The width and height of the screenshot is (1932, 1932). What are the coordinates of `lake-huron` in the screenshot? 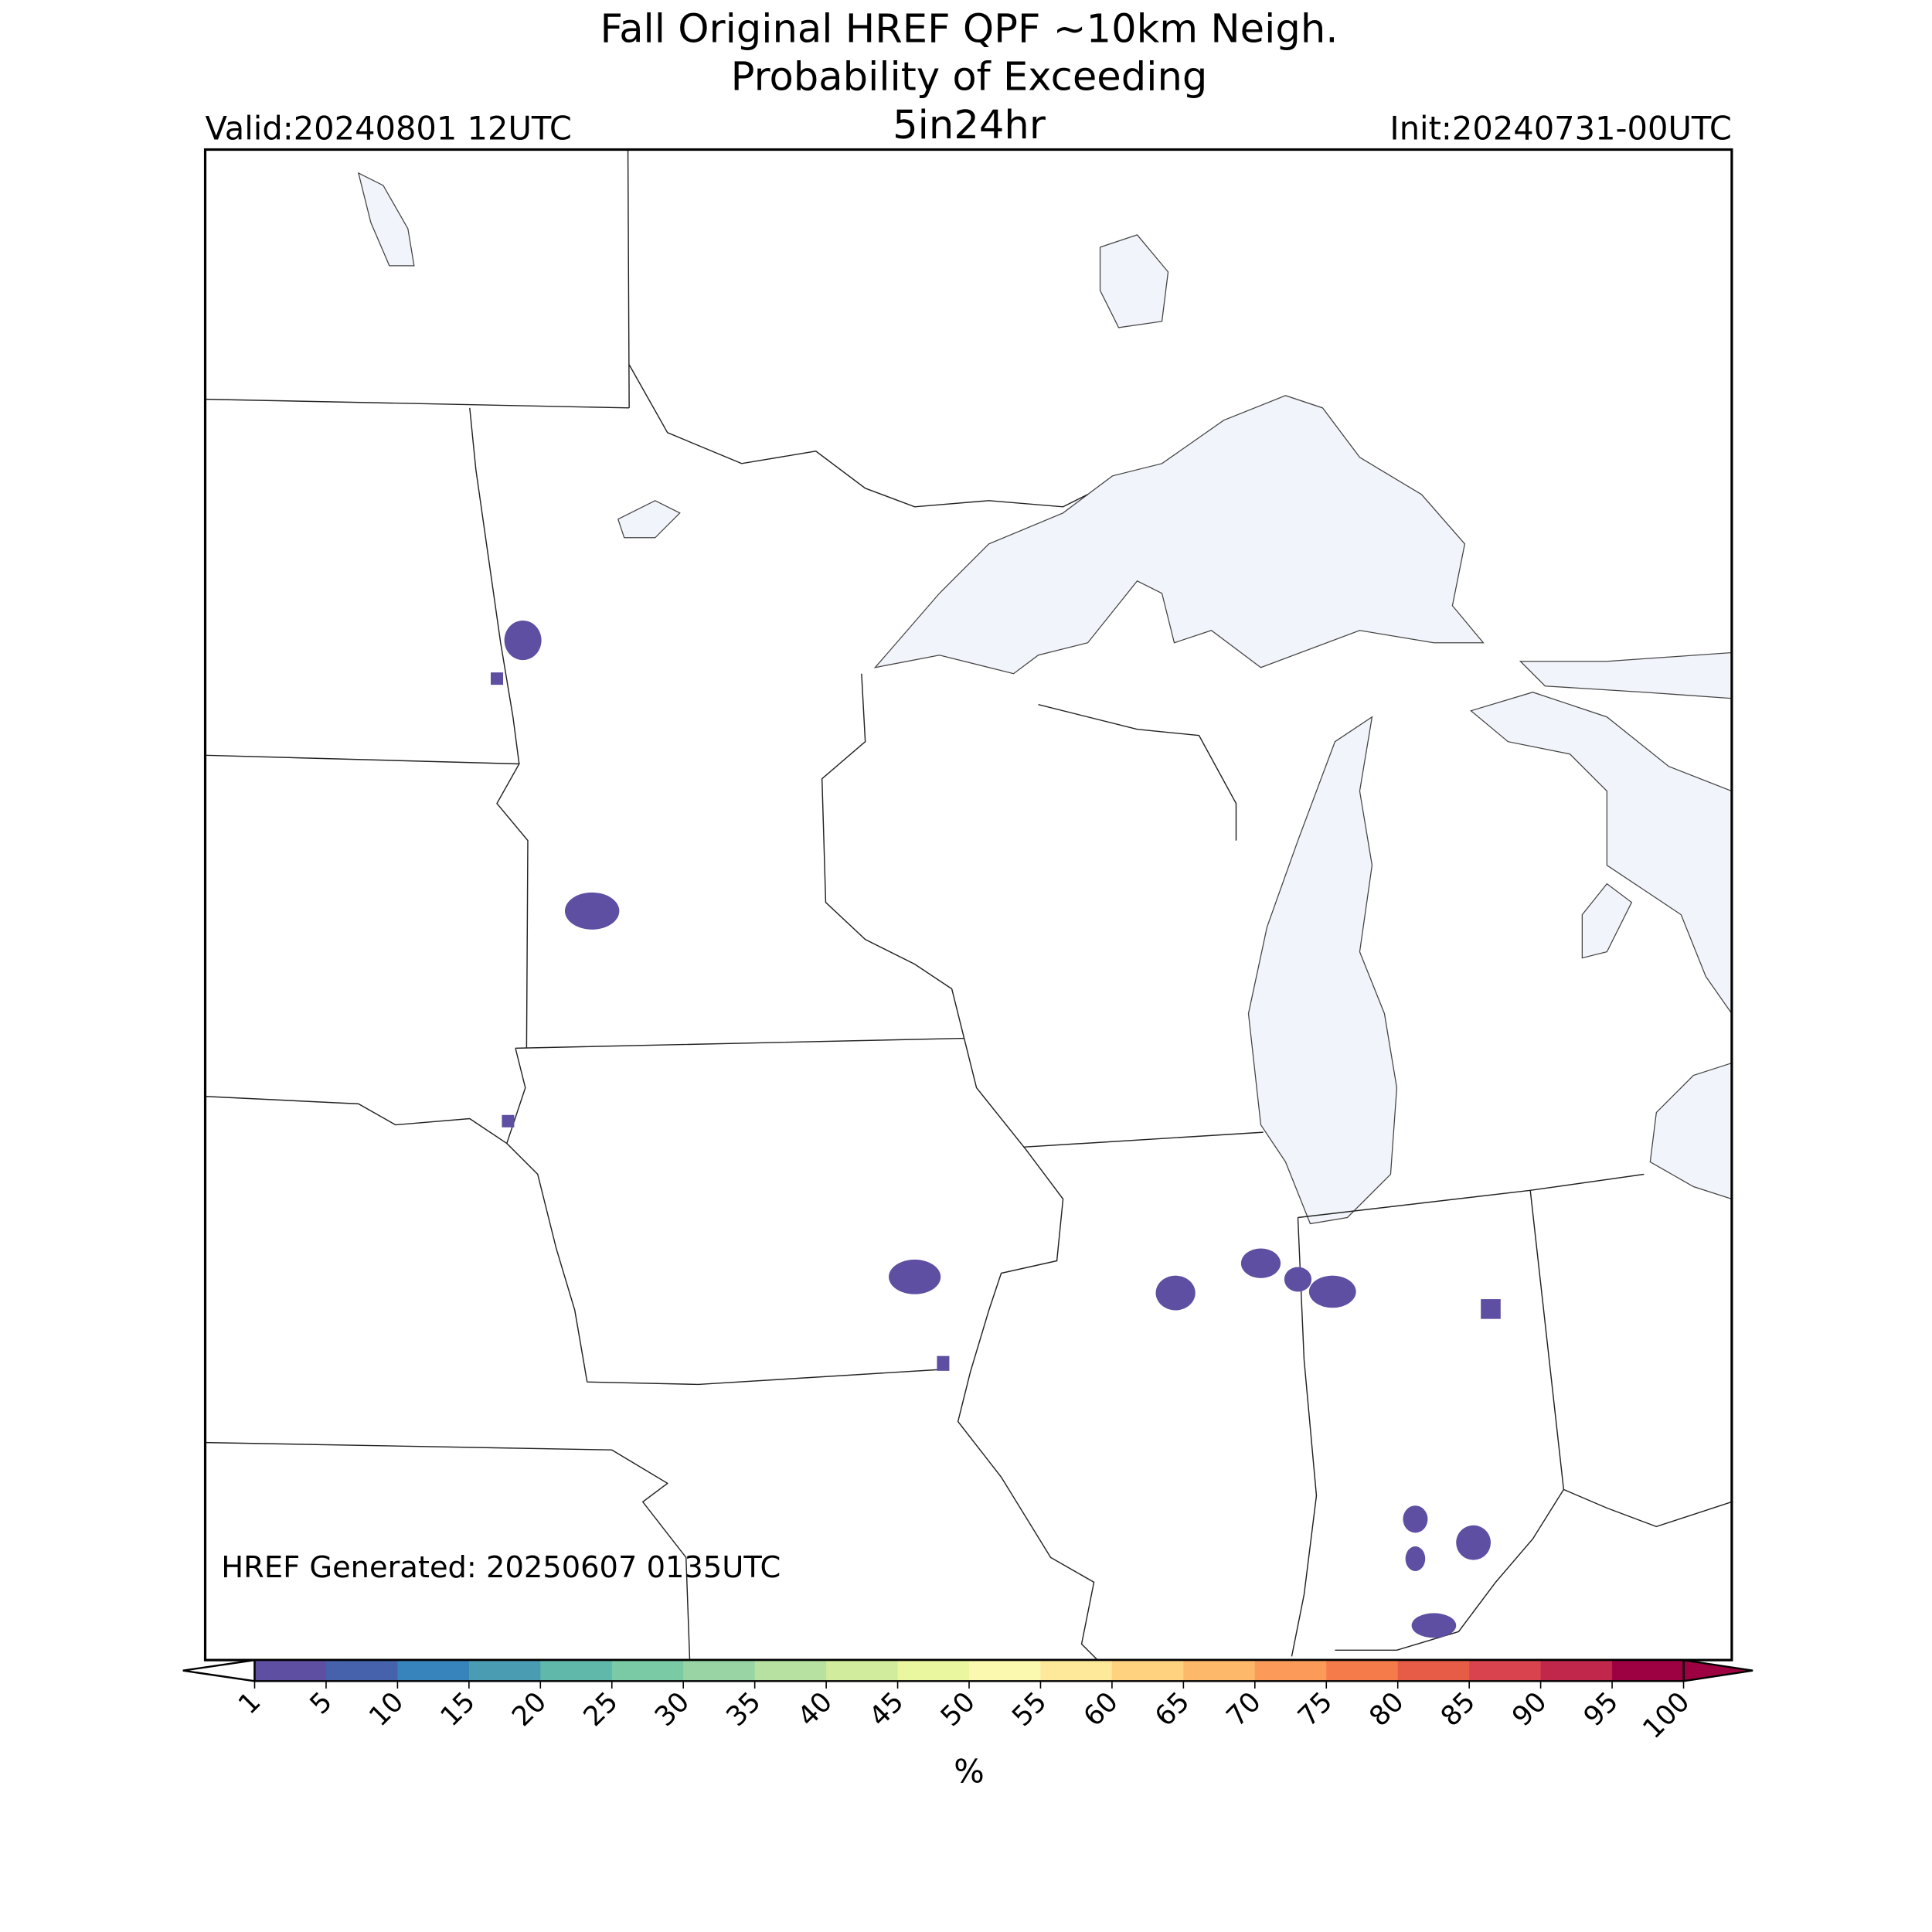 It's located at (1601, 854).